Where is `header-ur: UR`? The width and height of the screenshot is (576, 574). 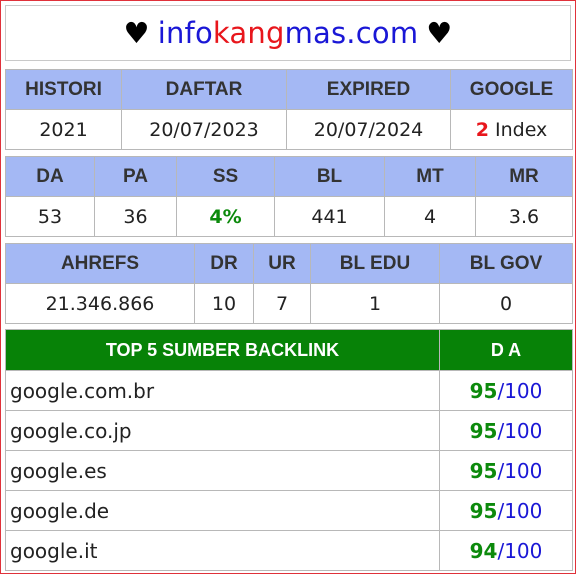 header-ur: UR is located at coordinates (282, 263).